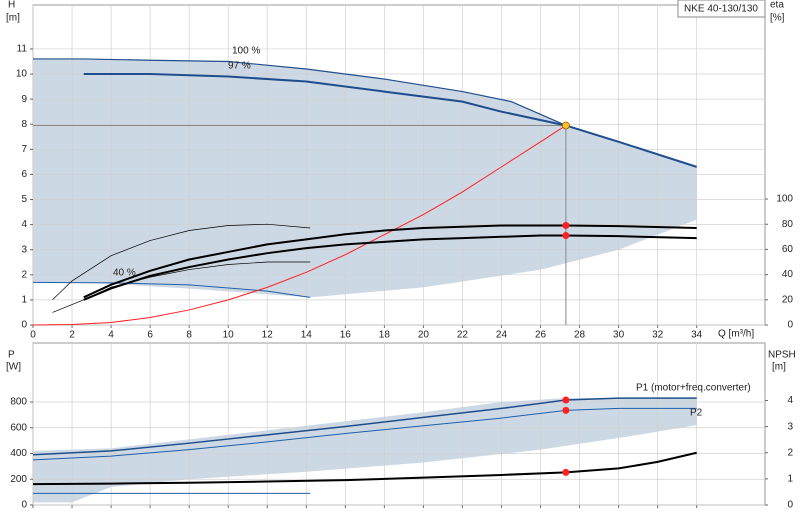 This screenshot has width=800, height=520. Describe the element at coordinates (24, 124) in the screenshot. I see `y-tick-label: 8` at that location.